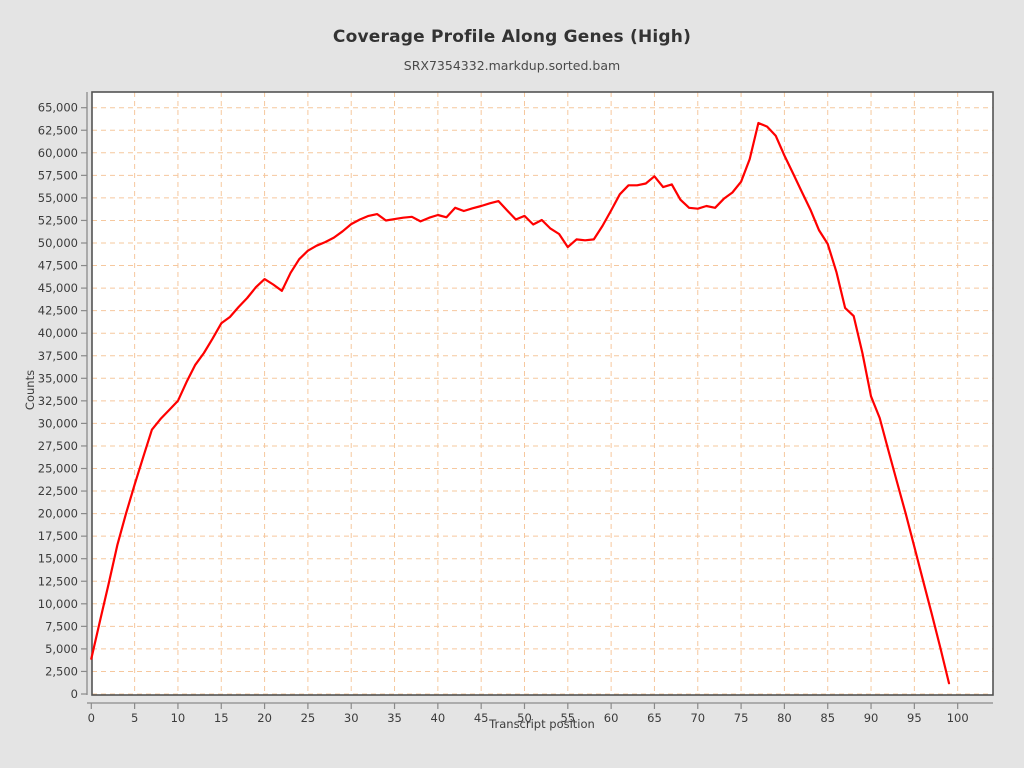 This screenshot has height=768, width=1024. Describe the element at coordinates (784, 718) in the screenshot. I see `x-tick-label: 80` at that location.